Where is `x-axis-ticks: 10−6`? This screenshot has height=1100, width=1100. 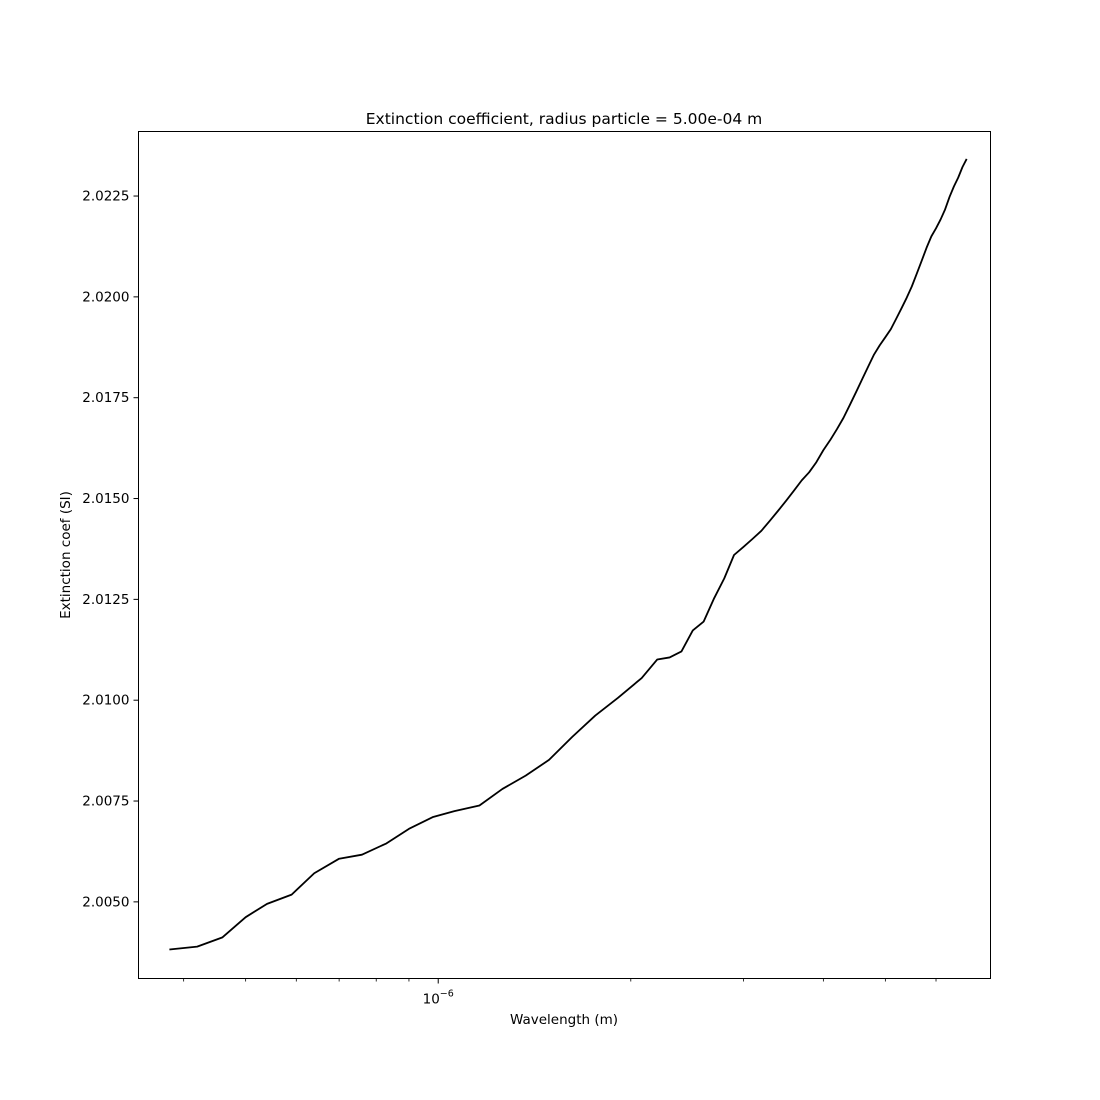 x-axis-ticks: 10−6 is located at coordinates (560, 993).